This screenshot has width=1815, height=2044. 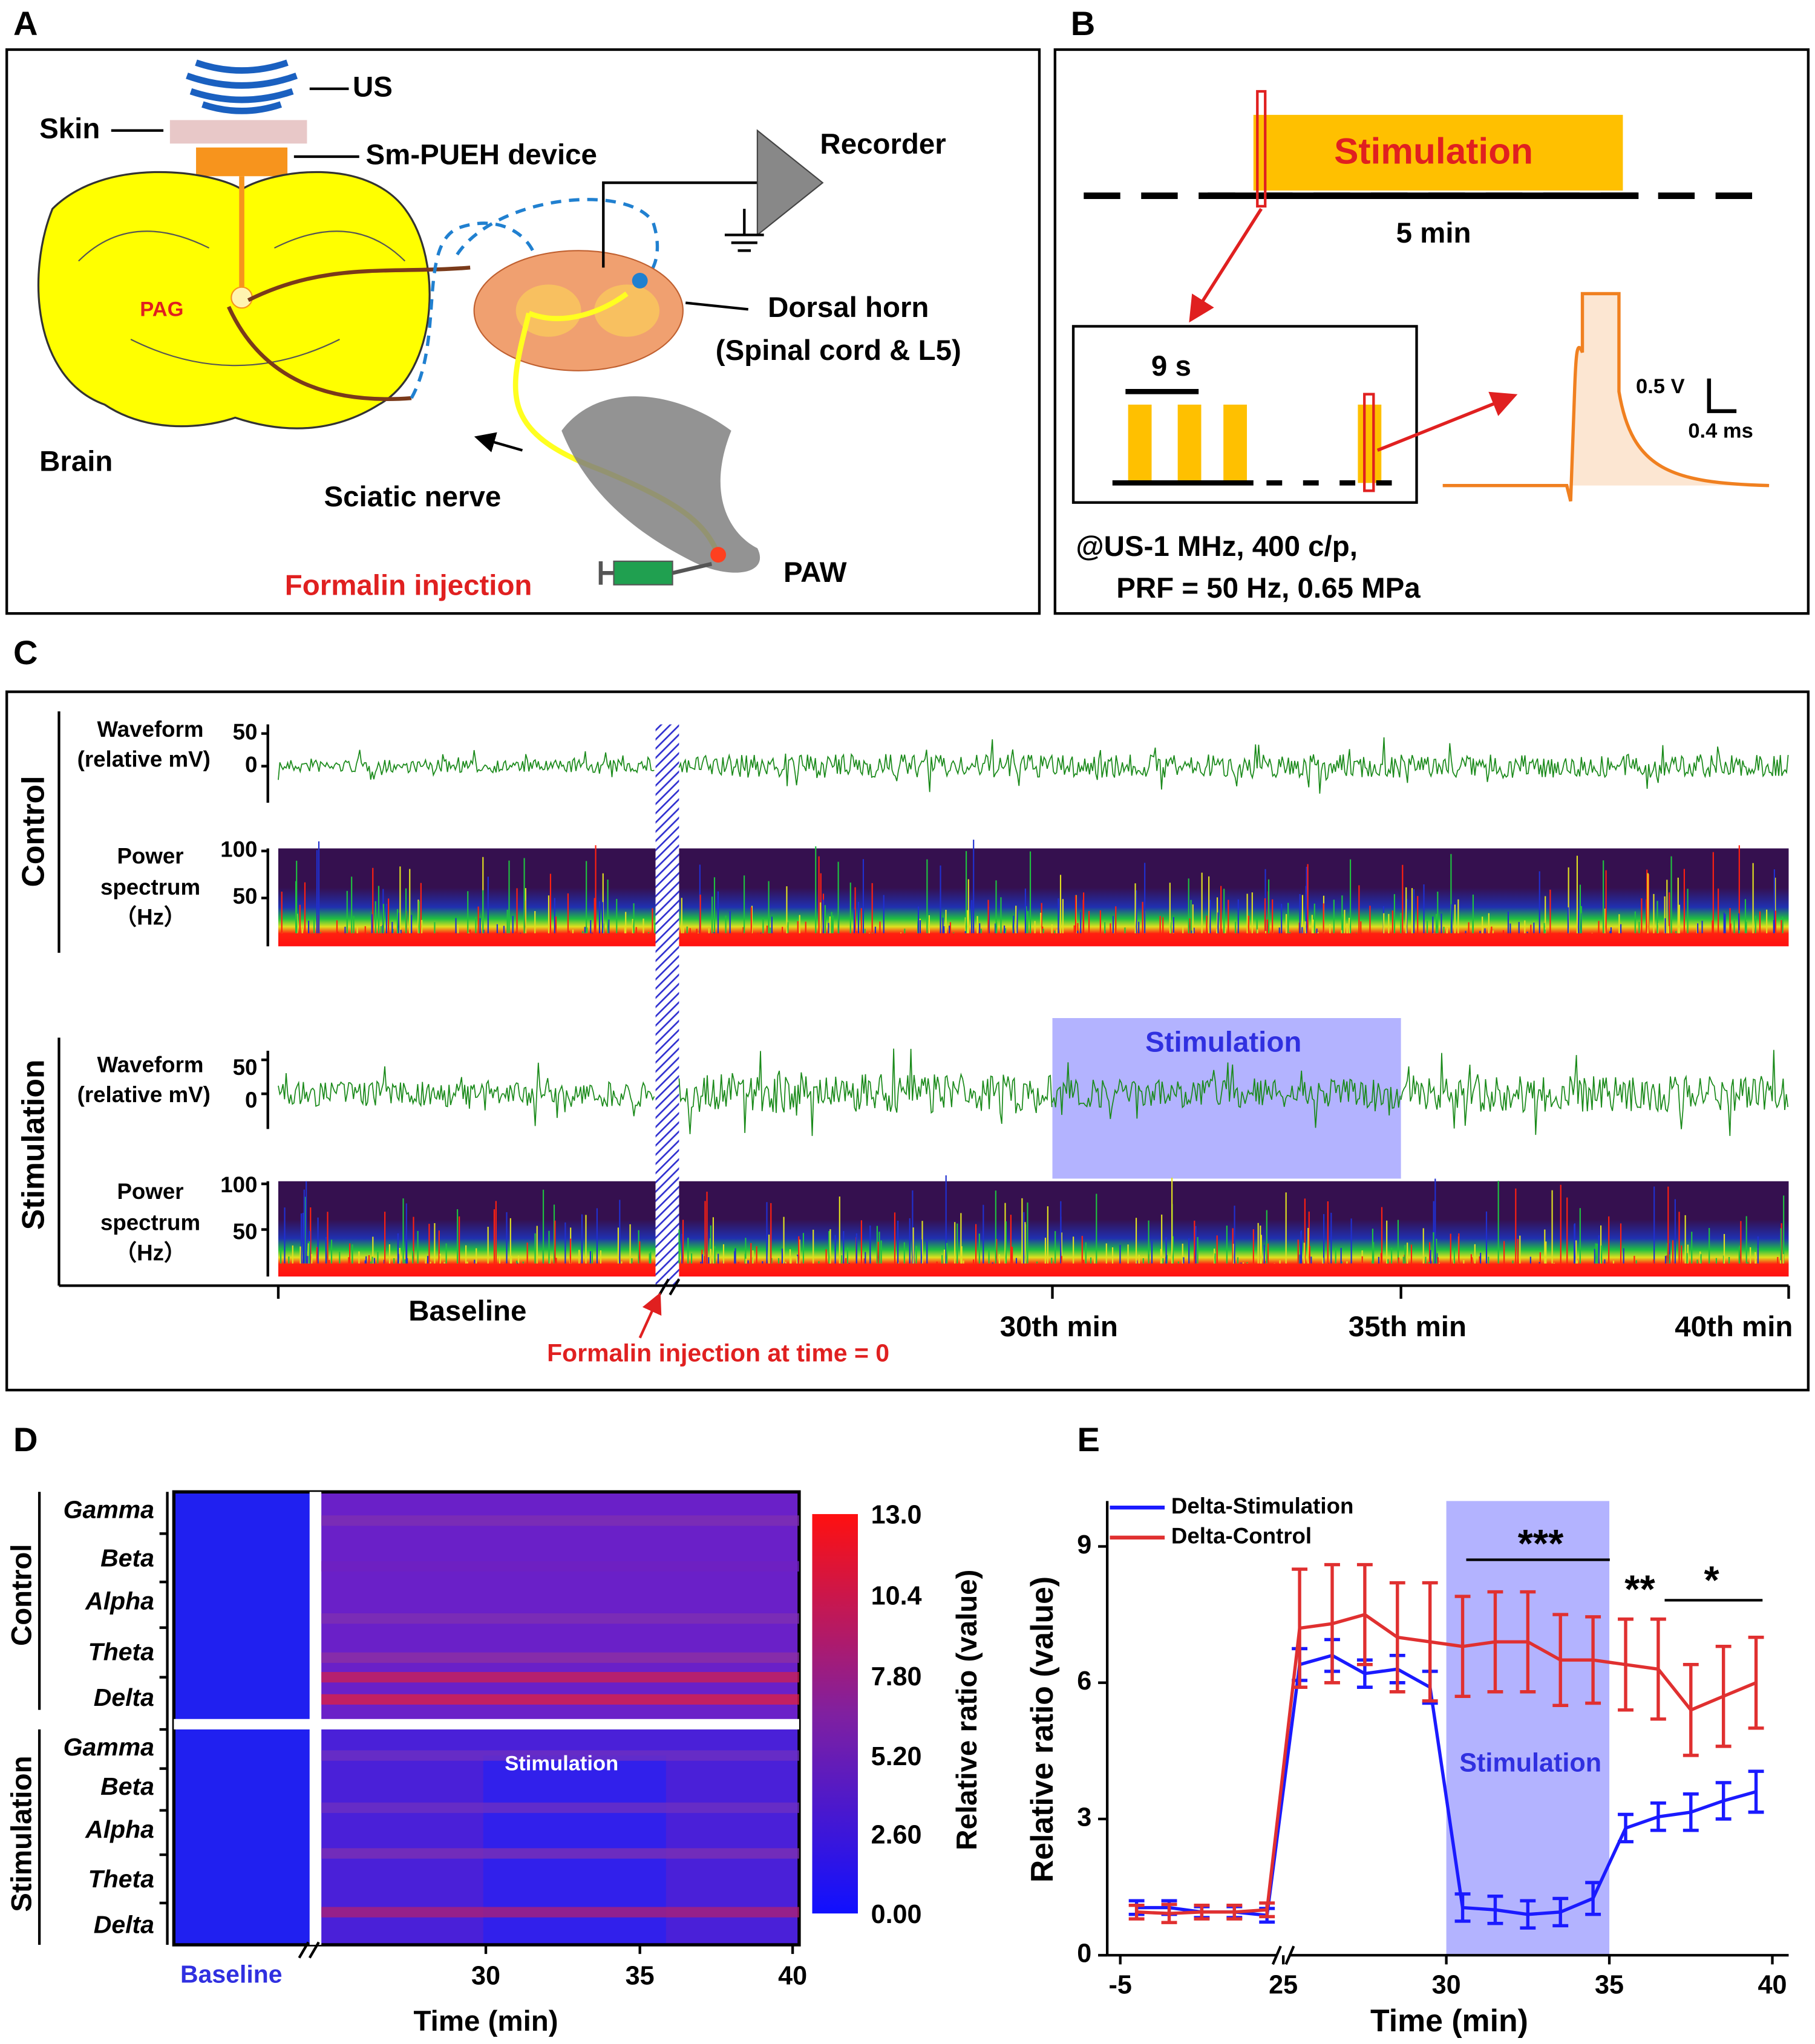 I want to click on label: Dorsal horn, so click(x=848, y=308).